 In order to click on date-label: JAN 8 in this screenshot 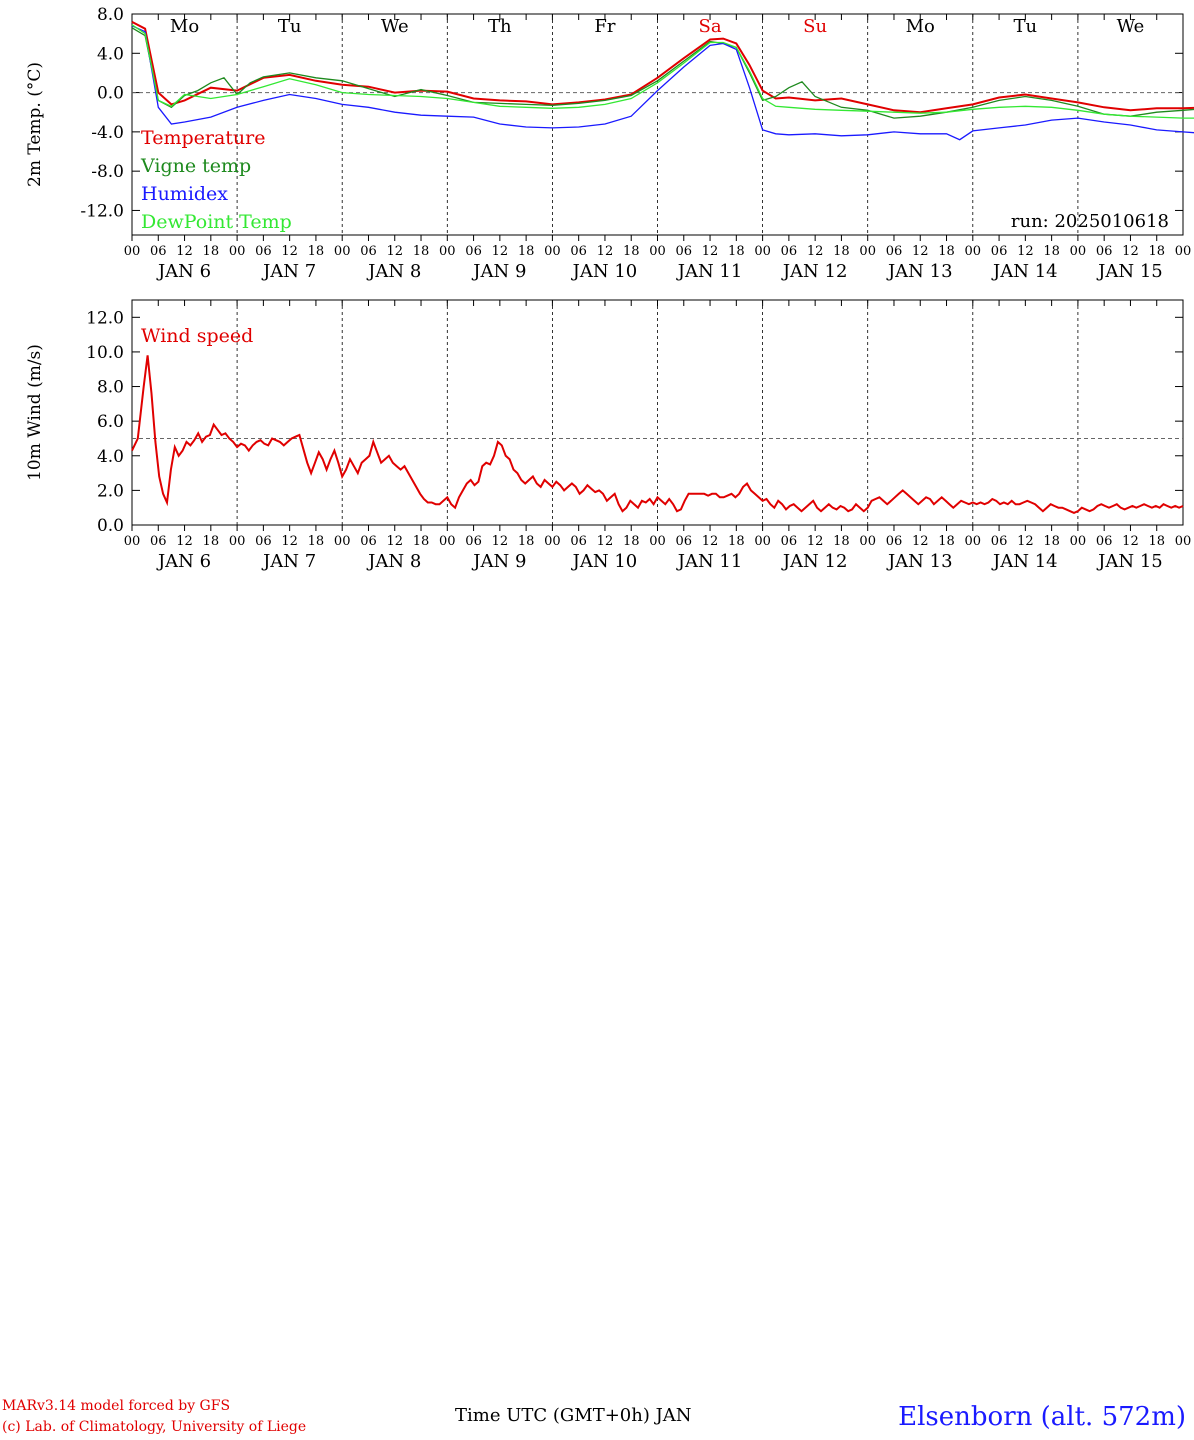, I will do `click(393, 271)`.